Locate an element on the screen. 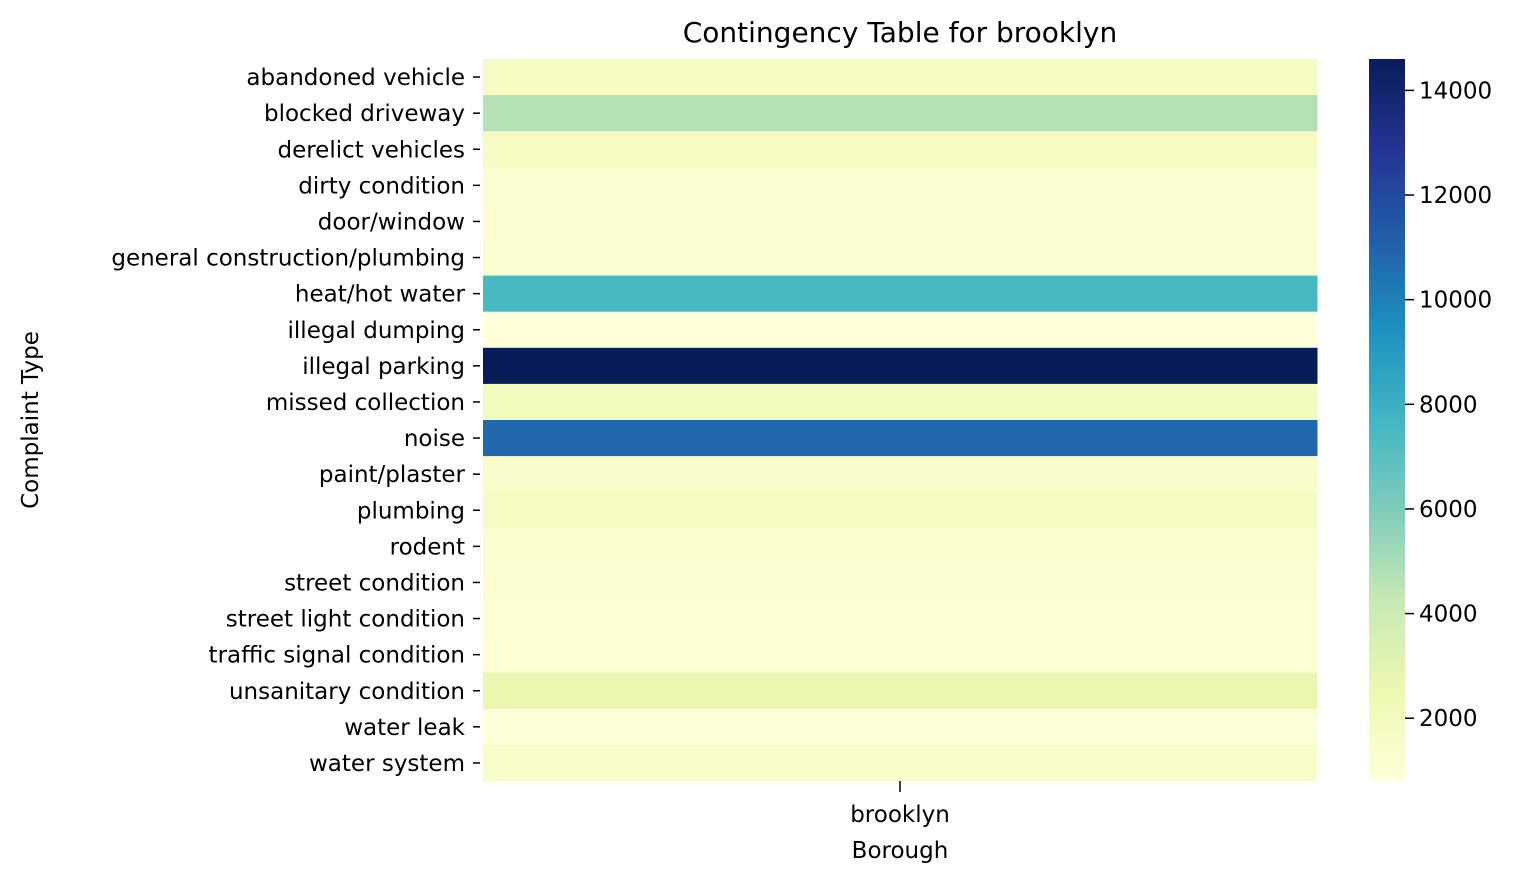 The height and width of the screenshot is (884, 1527). row-tick-label: illegal dumping is located at coordinates (376, 331).